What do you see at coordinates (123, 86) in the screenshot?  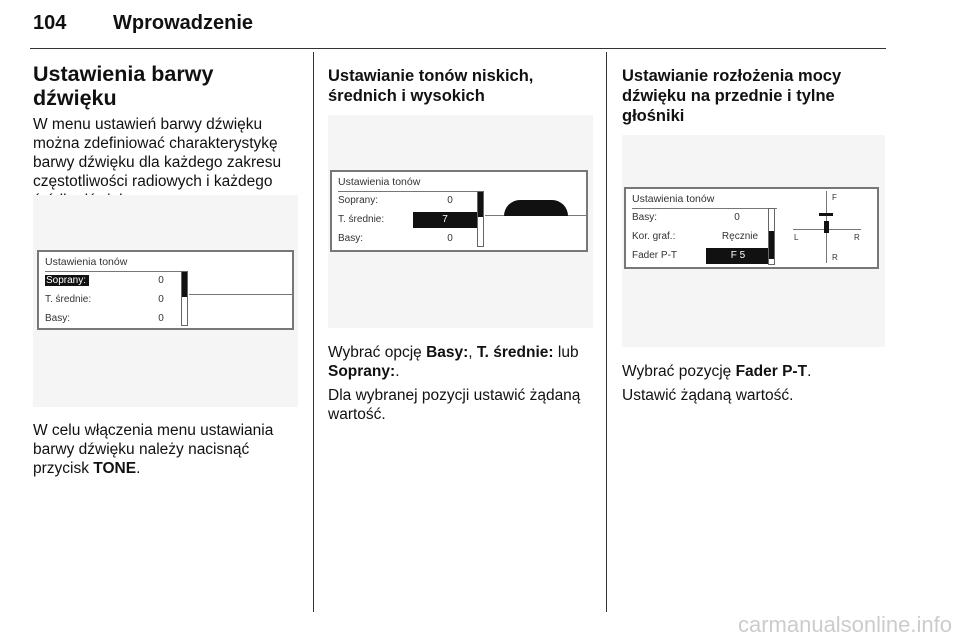 I see `heading: Ustawienia barwy dźwięku` at bounding box center [123, 86].